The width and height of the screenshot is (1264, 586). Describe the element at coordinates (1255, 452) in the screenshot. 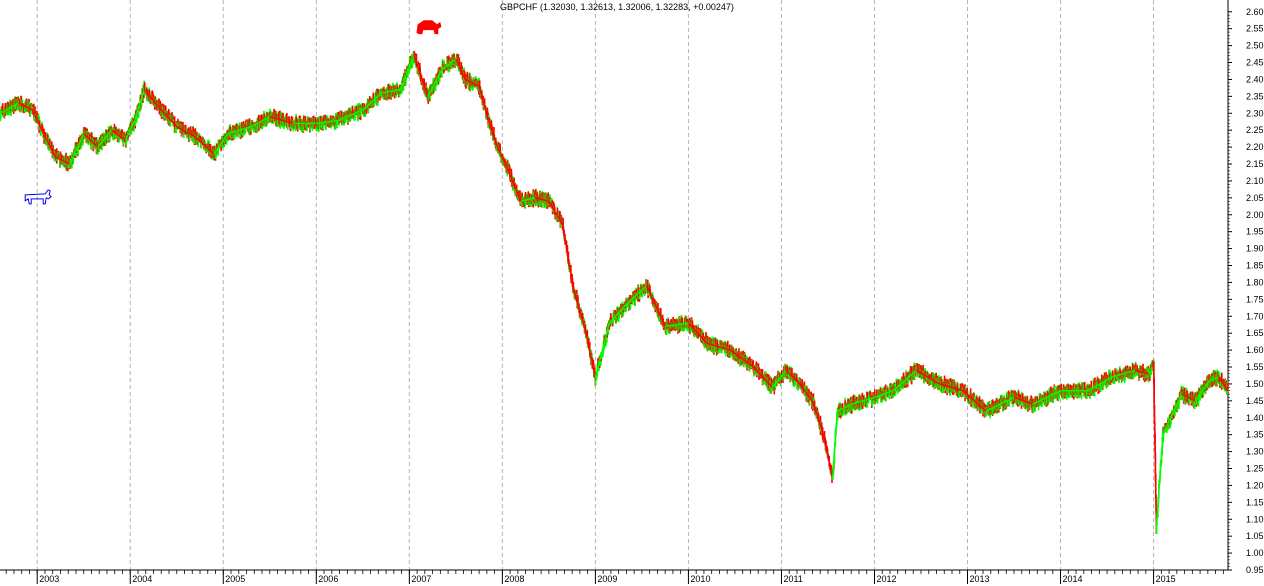

I see `y-tick-label: 1.30` at that location.